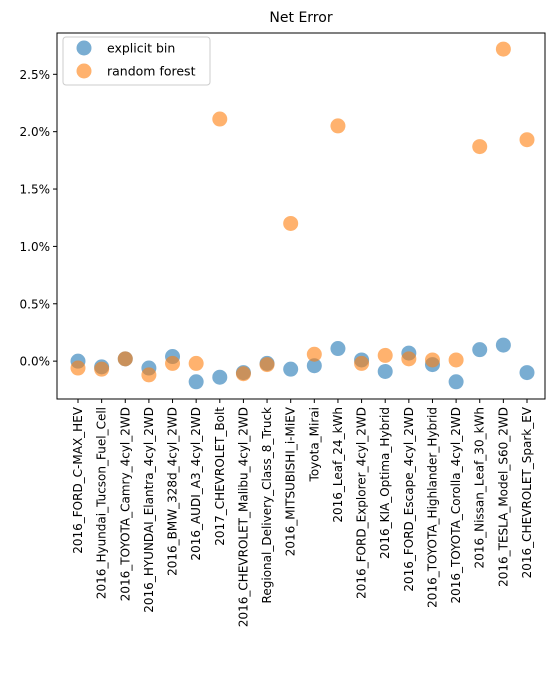 The height and width of the screenshot is (675, 560). I want to click on y-tick-label: 0.5%, so click(35, 304).